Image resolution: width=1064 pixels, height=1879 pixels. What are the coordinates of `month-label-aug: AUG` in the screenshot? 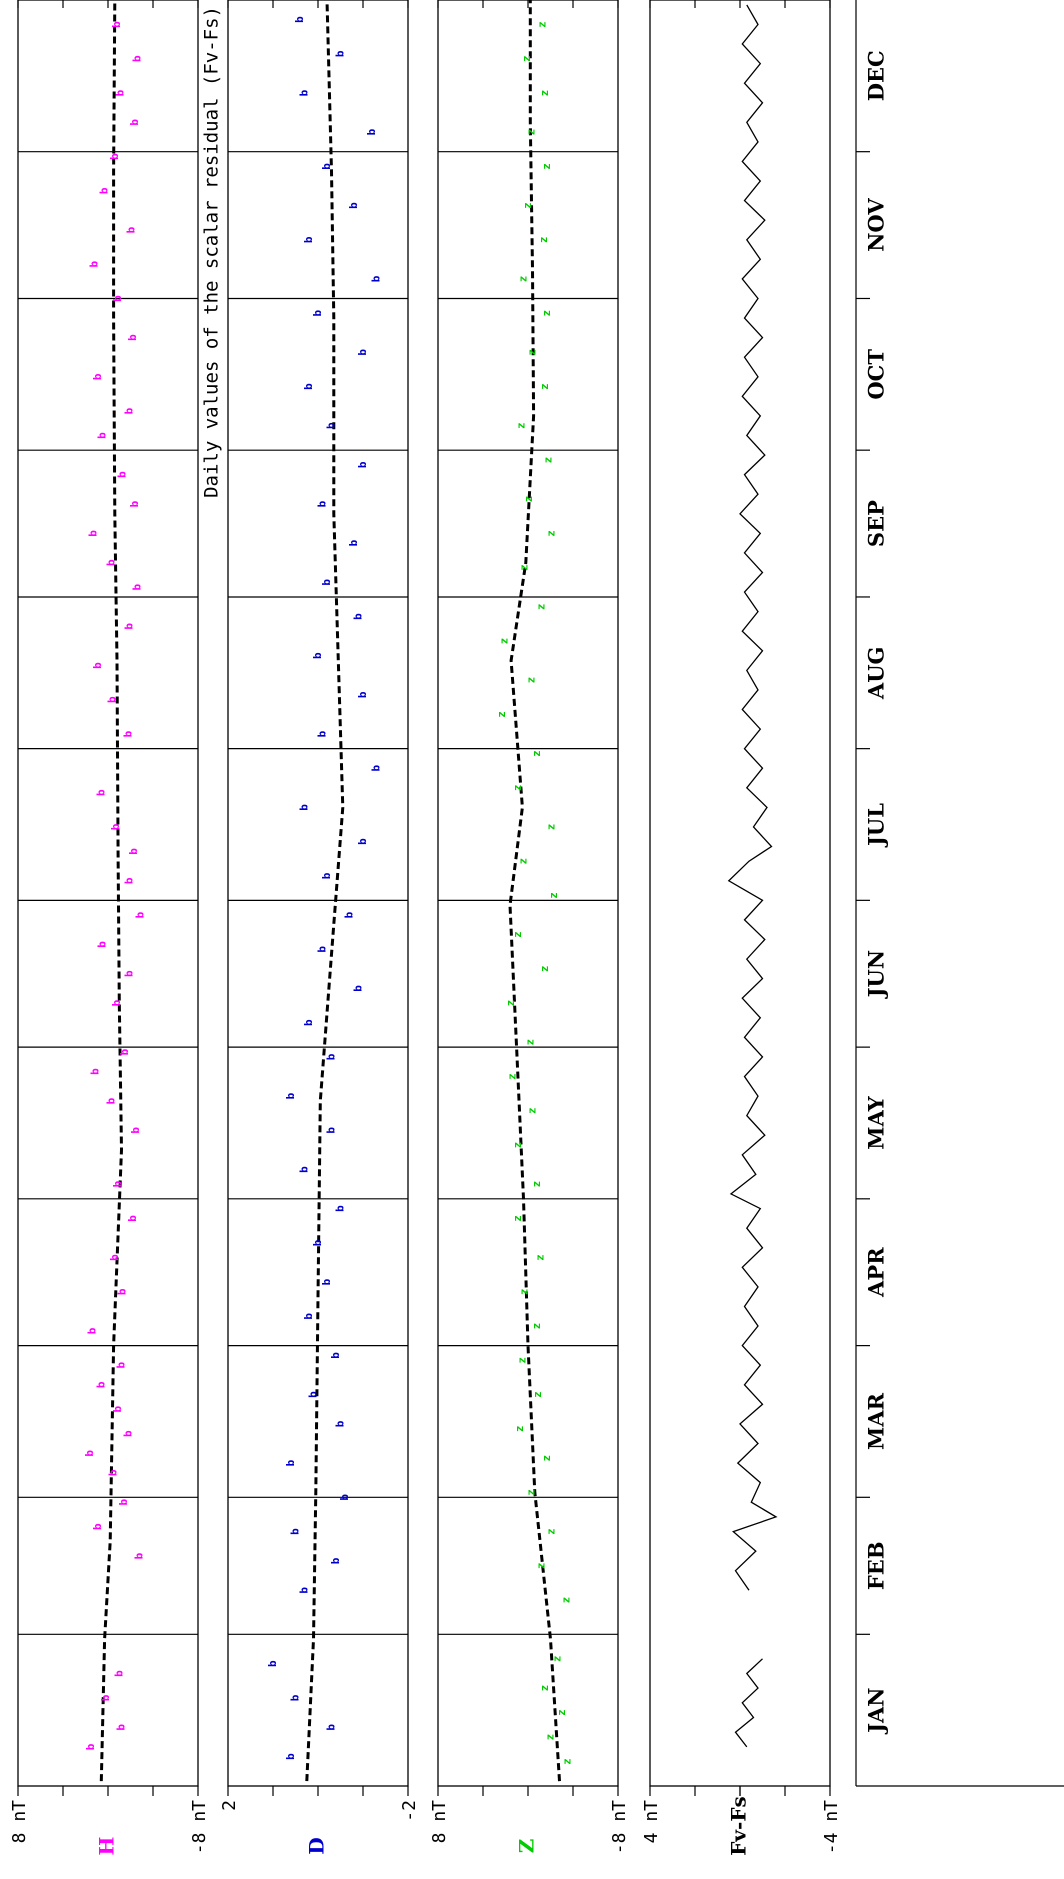 It's located at (876, 674).